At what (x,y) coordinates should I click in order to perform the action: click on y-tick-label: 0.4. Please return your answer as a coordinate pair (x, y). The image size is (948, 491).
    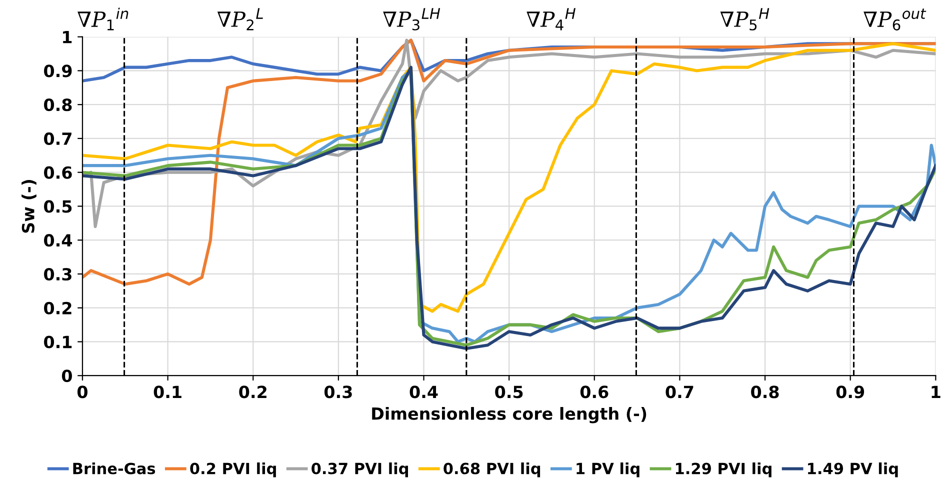
    Looking at the image, I should click on (58, 240).